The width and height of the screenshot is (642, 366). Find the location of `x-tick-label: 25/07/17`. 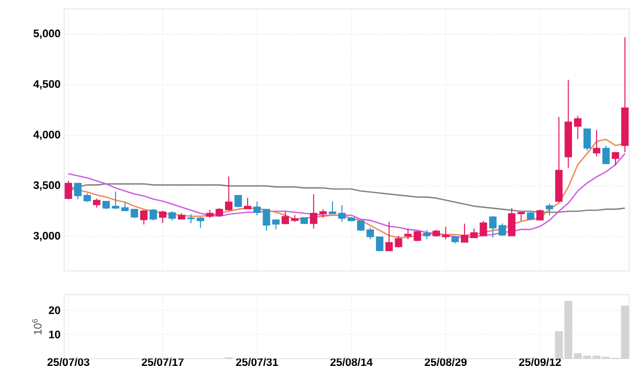

x-tick-label: 25/07/17 is located at coordinates (163, 362).